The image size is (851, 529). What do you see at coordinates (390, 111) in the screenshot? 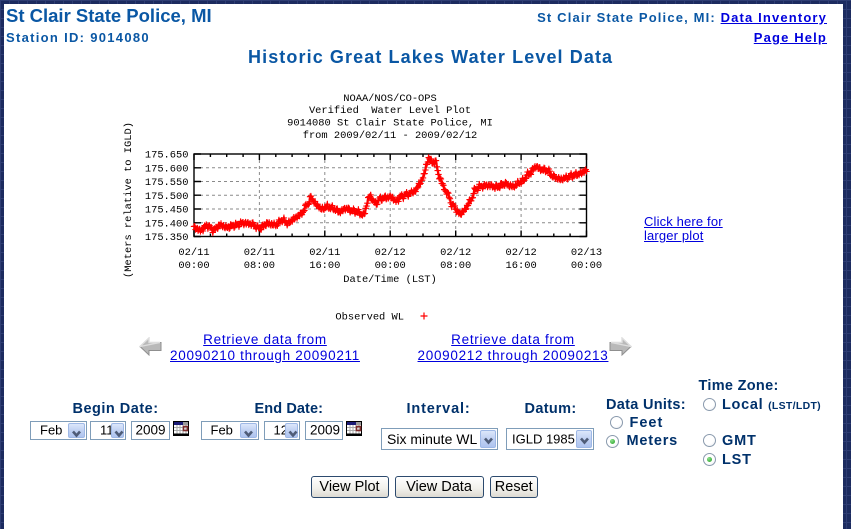
I see `svg-text: Verified Water Level Plot` at bounding box center [390, 111].